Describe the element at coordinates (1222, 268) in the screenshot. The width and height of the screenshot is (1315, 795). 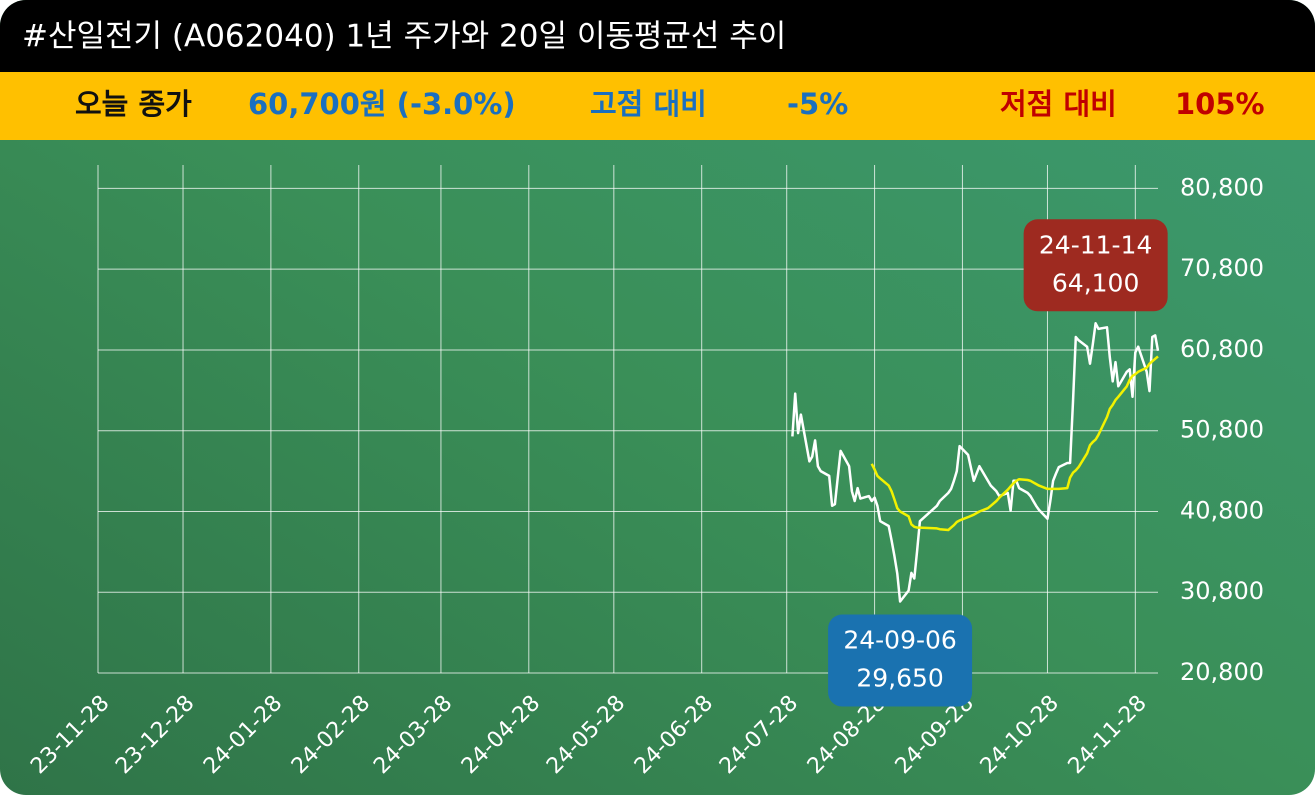
I see `y-tick-label: 70,800` at that location.